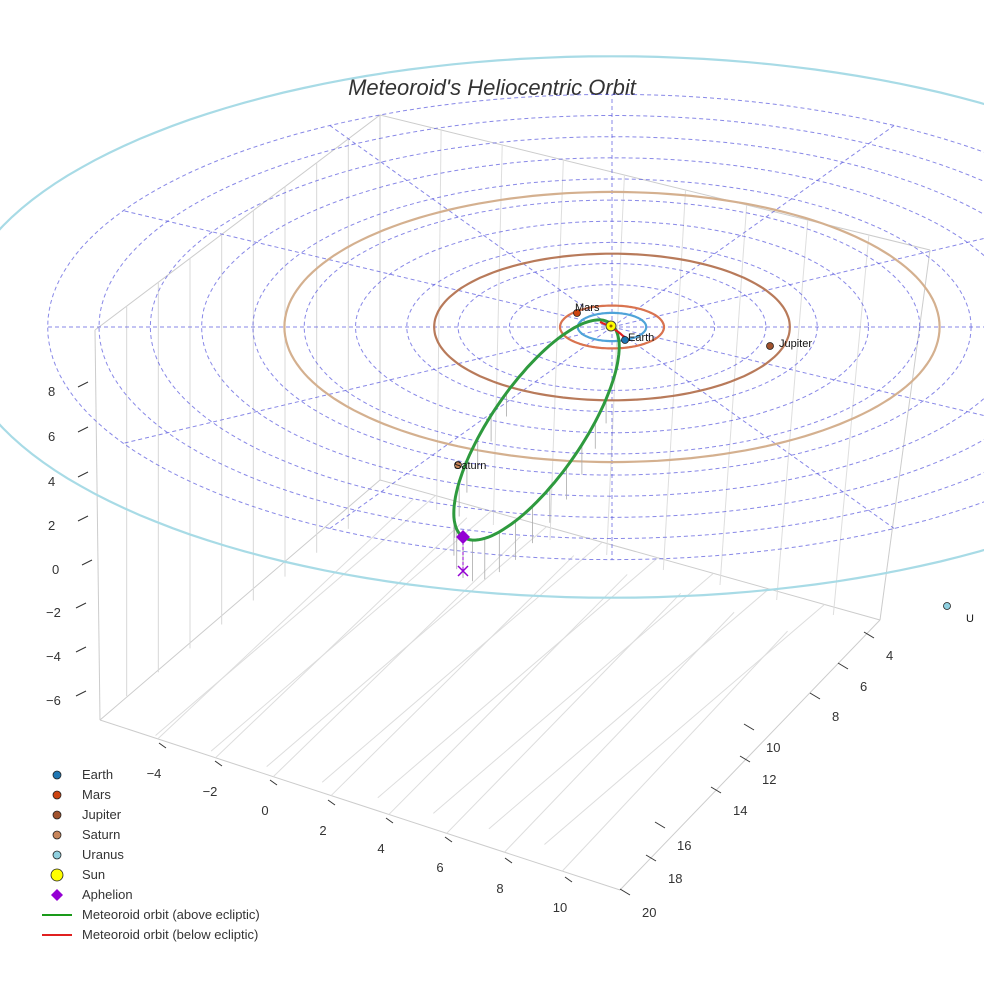 The width and height of the screenshot is (984, 984). I want to click on y-tick-label: 8, so click(835, 716).